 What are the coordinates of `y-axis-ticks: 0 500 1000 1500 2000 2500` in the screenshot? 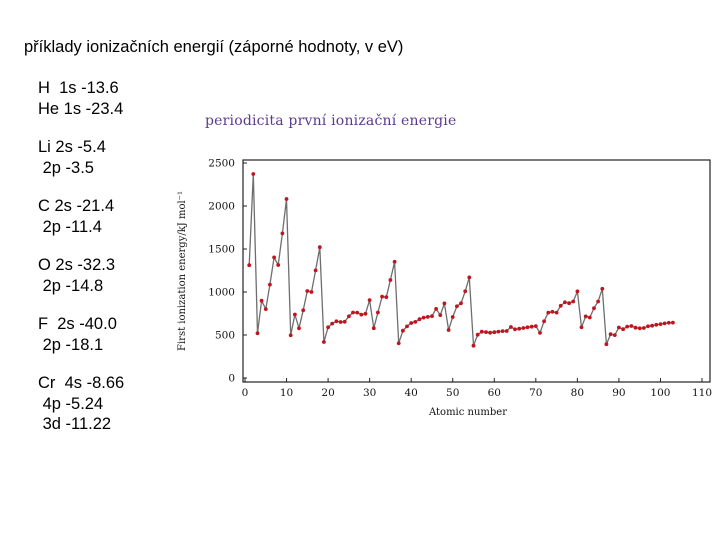 It's located at (227, 271).